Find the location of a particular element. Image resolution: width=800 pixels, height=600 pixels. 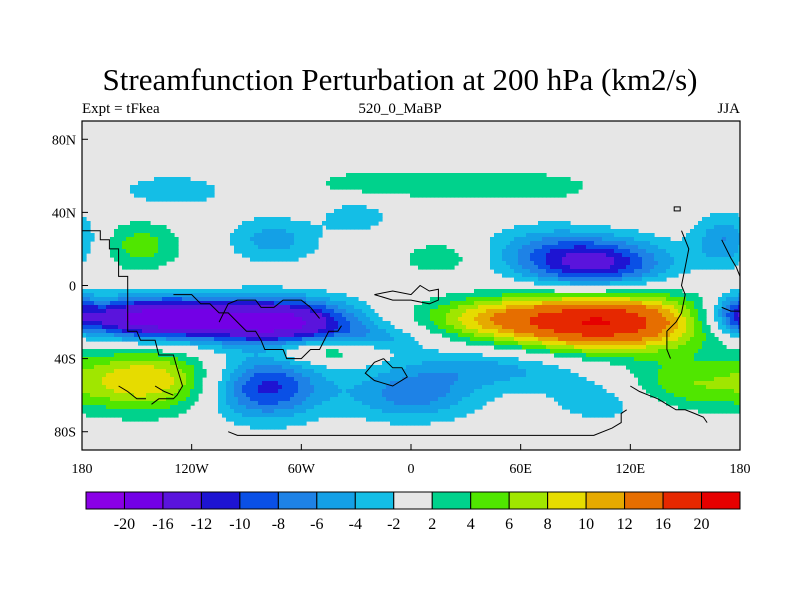

colorbar-label: -12 is located at coordinates (201, 524).